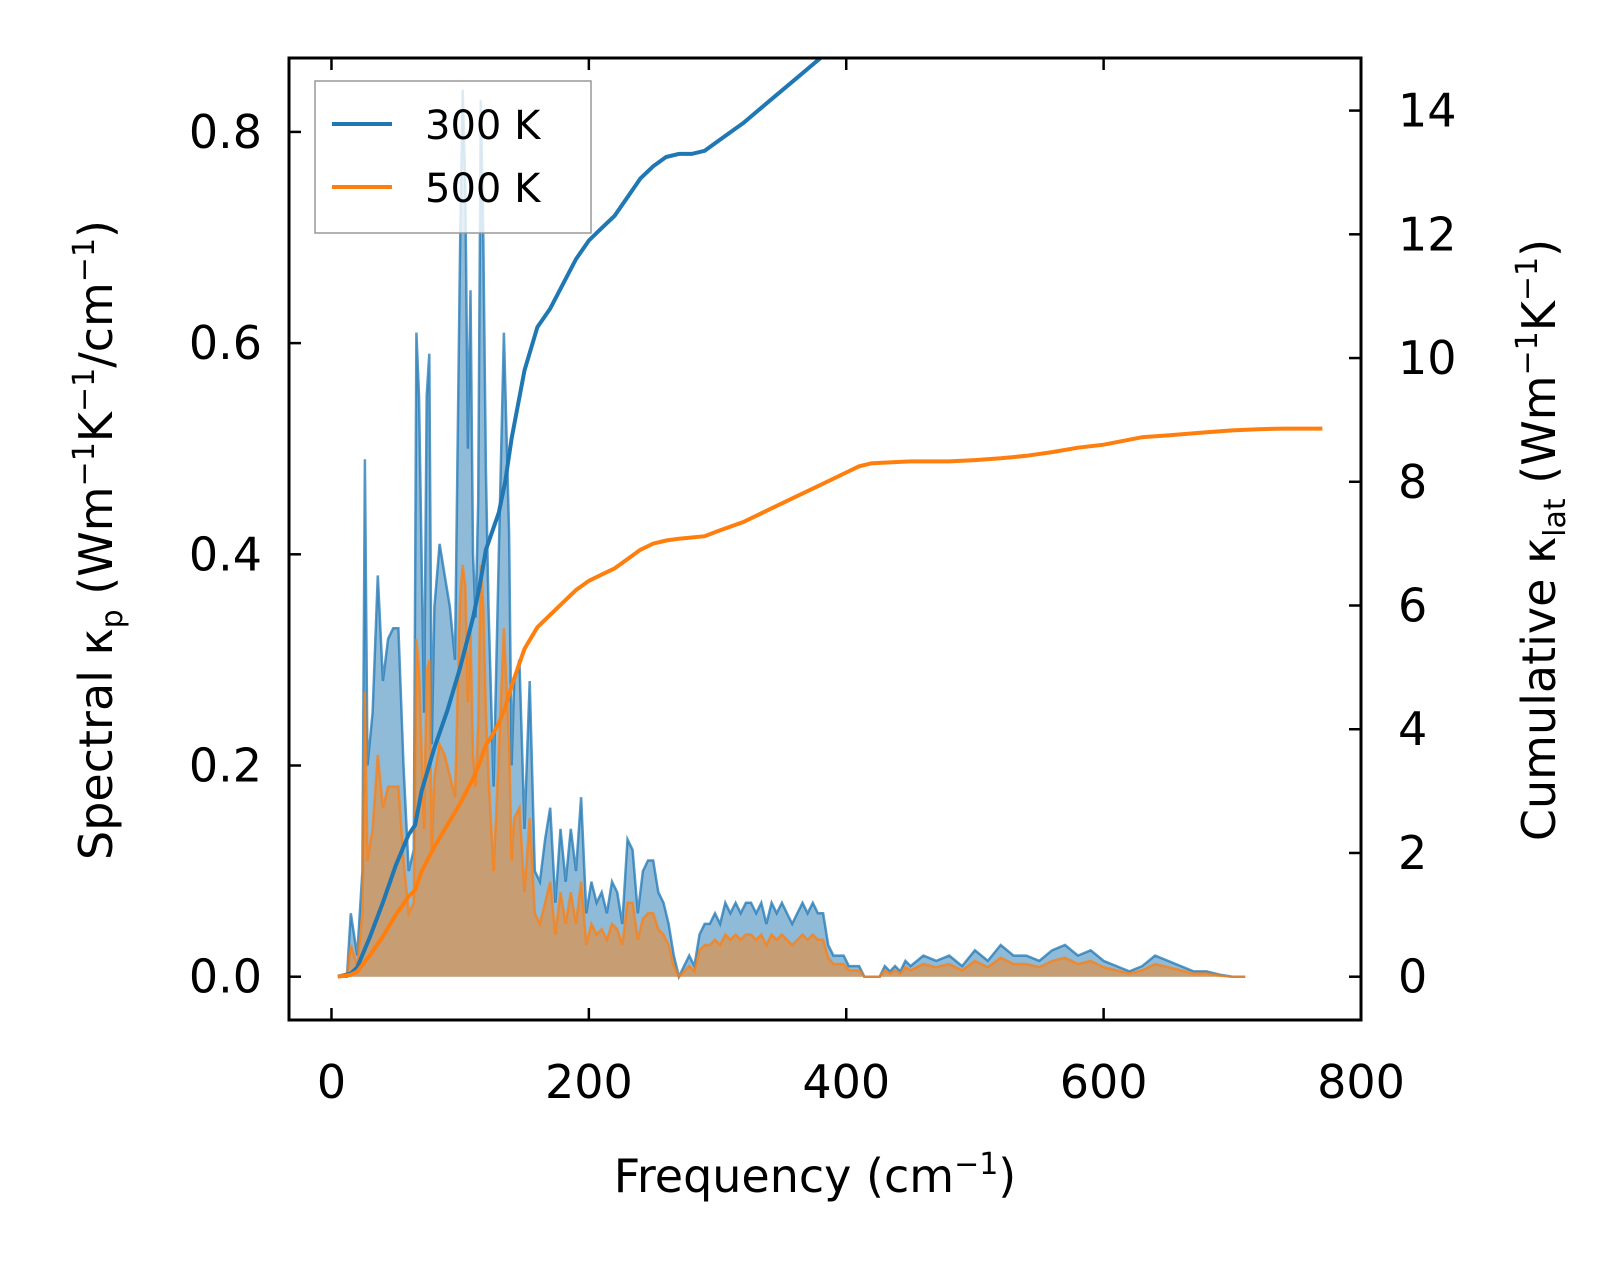 This screenshot has height=1264, width=1623. What do you see at coordinates (331, 1082) in the screenshot?
I see `x-tick-label: 0` at bounding box center [331, 1082].